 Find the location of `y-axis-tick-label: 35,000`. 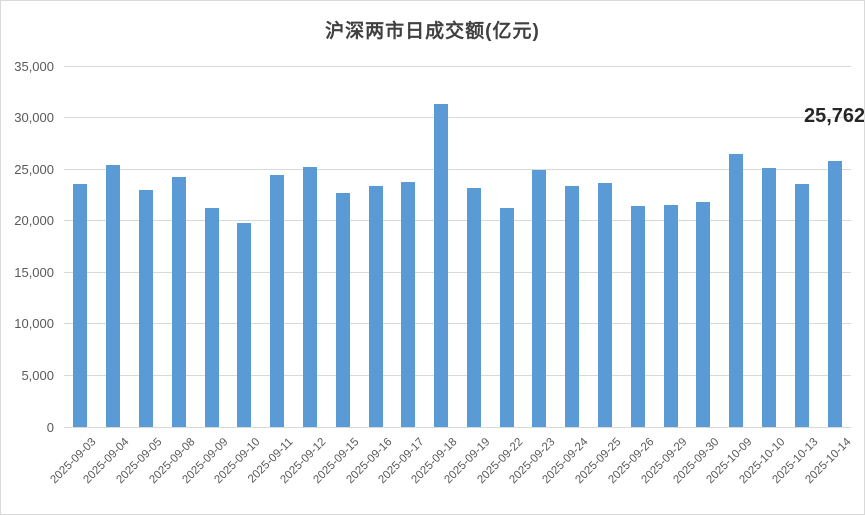

y-axis-tick-label: 35,000 is located at coordinates (34, 66).